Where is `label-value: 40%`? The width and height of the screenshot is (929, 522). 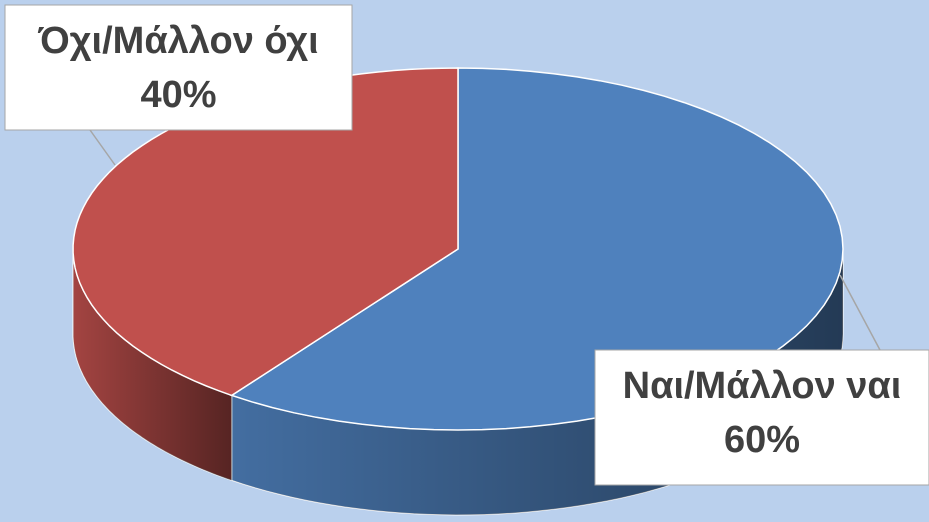 label-value: 40% is located at coordinates (178, 95).